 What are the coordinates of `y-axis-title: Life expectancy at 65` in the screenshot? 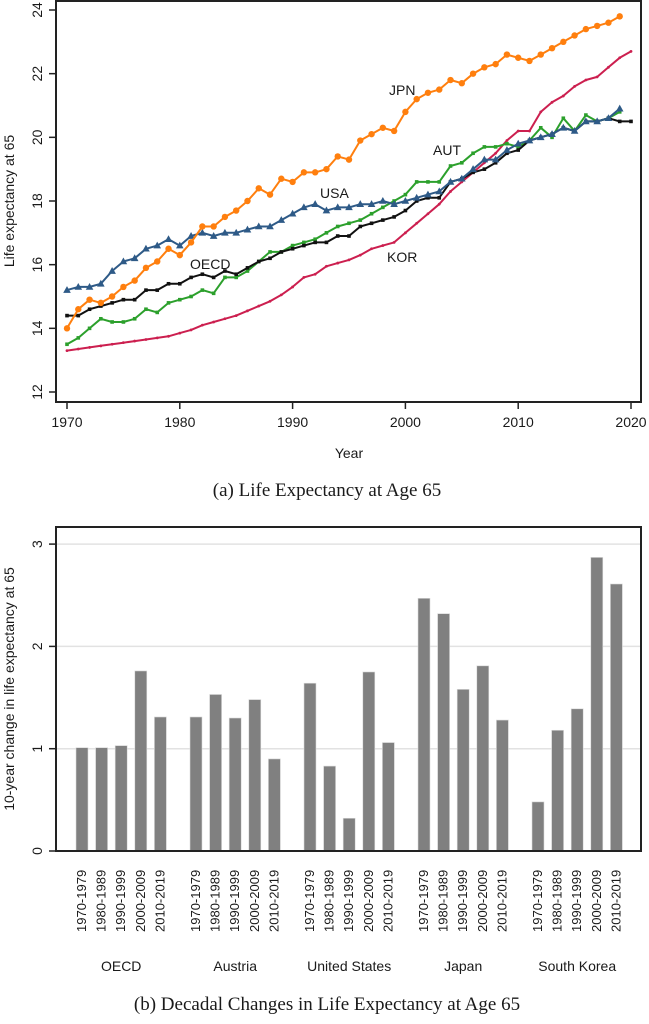 It's located at (9, 201).